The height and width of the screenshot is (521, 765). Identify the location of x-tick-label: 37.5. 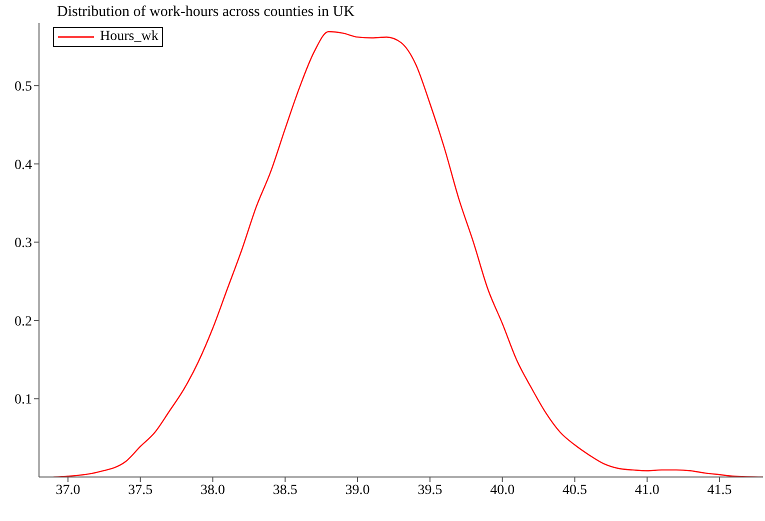
(140, 490).